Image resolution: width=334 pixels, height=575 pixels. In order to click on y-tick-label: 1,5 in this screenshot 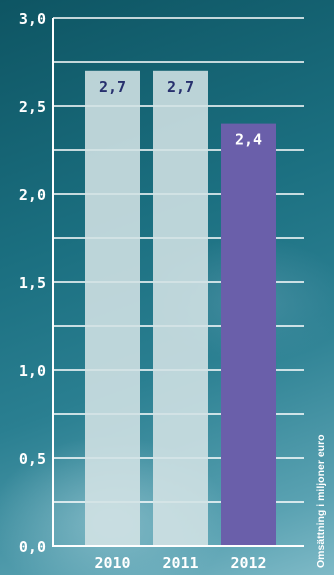, I will do `click(32, 283)`.